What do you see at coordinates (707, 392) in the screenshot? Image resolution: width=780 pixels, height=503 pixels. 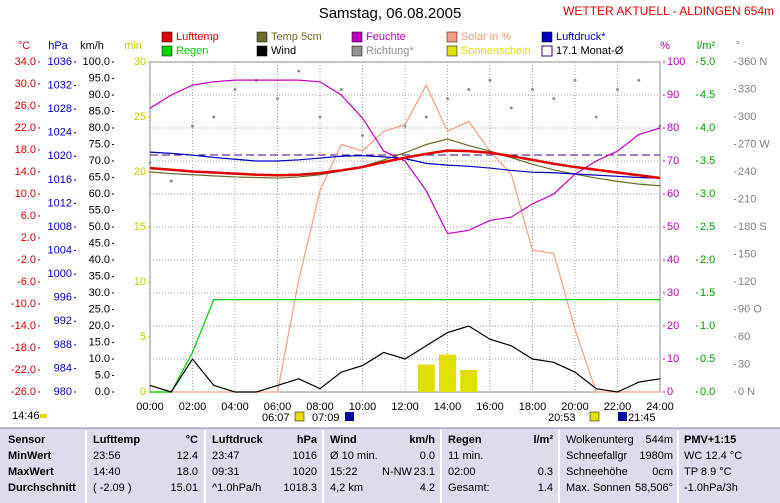 I see `y-tick-label: 0.0` at bounding box center [707, 392].